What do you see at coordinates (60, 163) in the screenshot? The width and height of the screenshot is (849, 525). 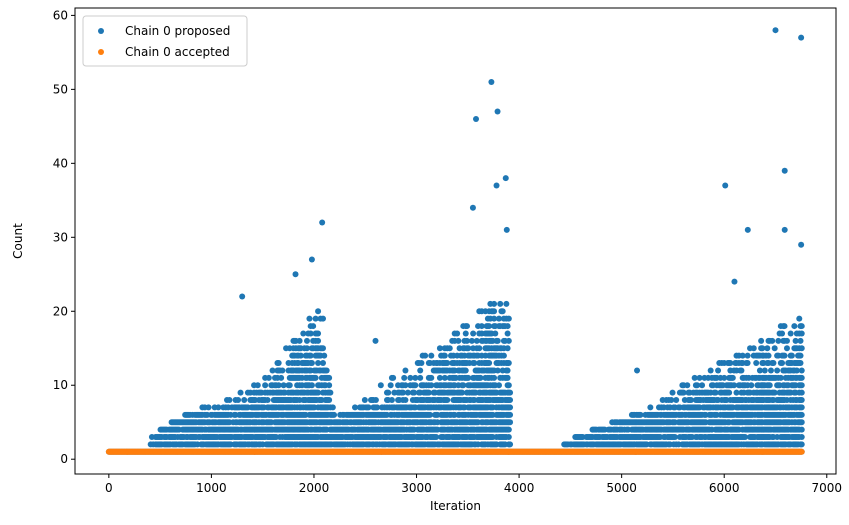 I see `y-tick-label: 40` at bounding box center [60, 163].